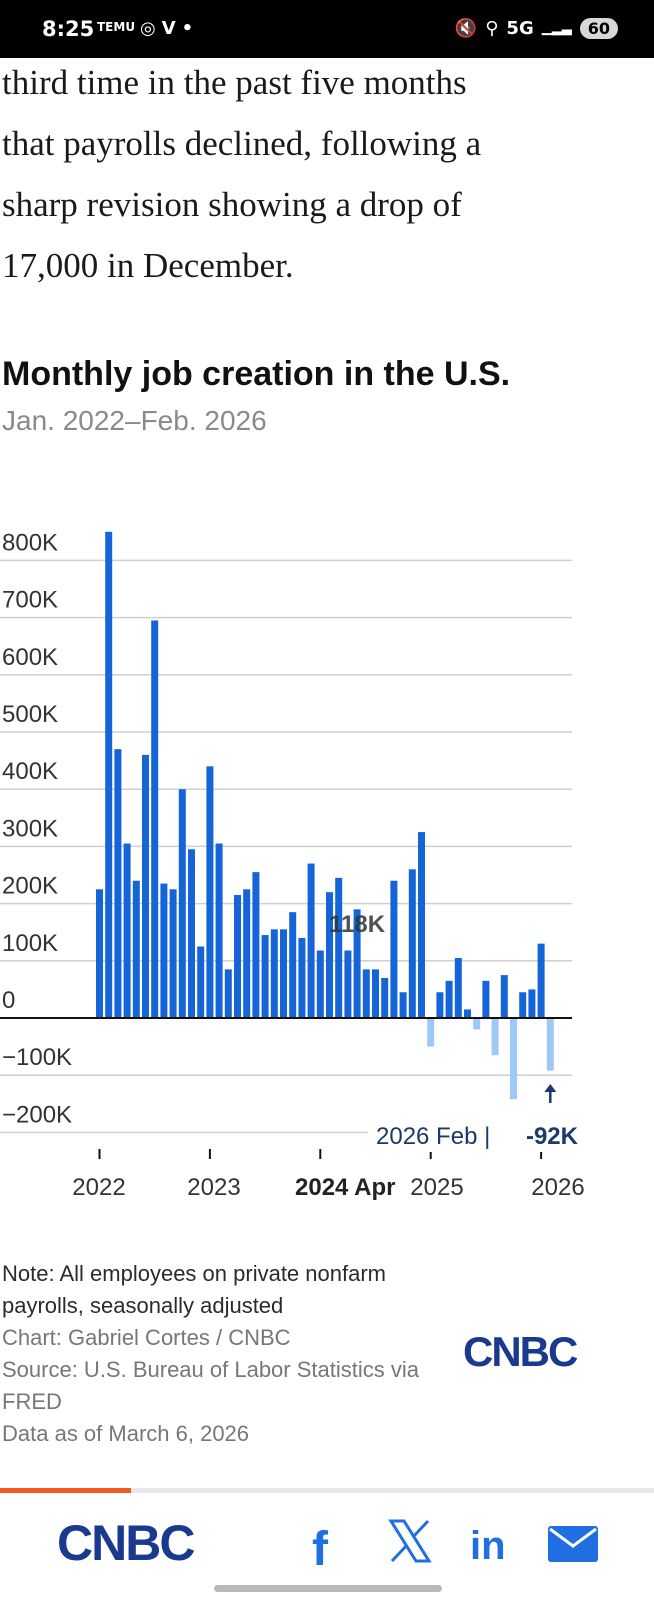 The width and height of the screenshot is (654, 1600). I want to click on y-tick-label: 500K, so click(30, 714).